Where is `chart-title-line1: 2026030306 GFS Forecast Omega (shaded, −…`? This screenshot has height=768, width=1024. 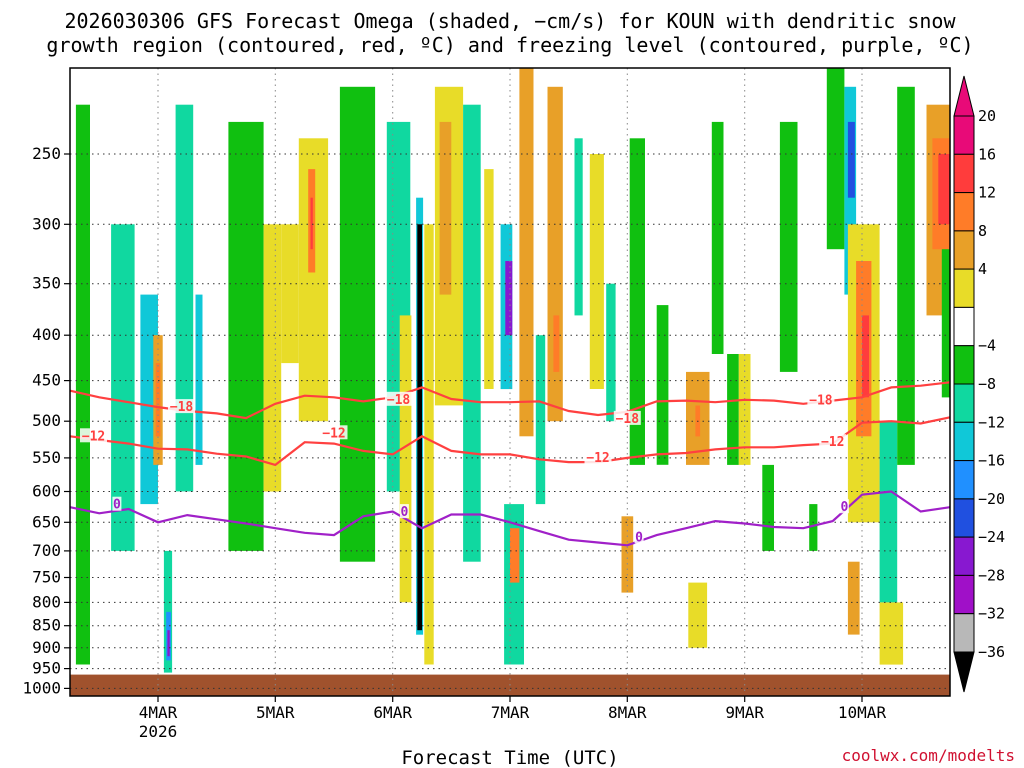 chart-title-line1: 2026030306 GFS Forecast Omega (shaded, −… is located at coordinates (510, 21).